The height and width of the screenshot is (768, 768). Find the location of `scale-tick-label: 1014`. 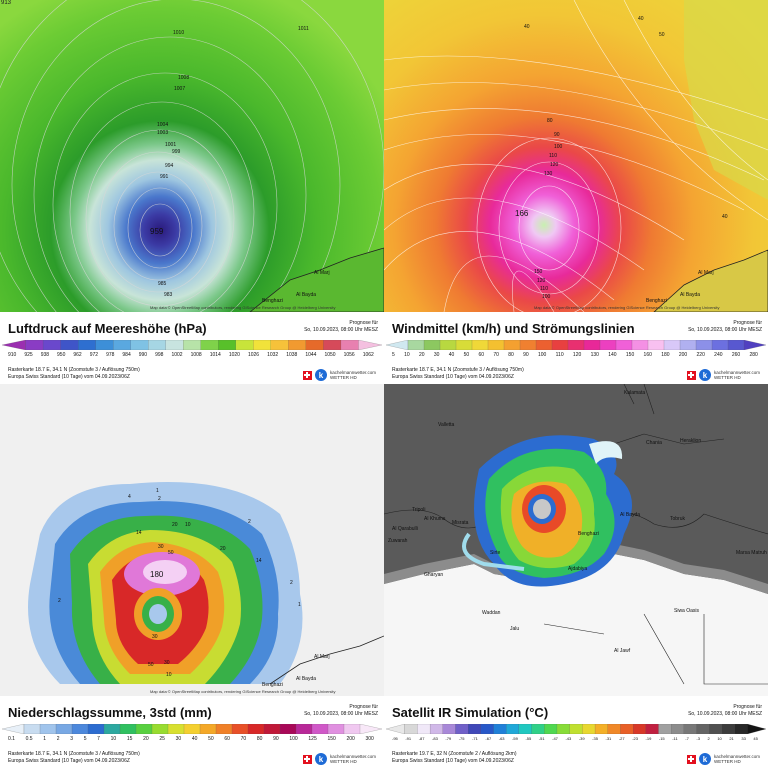

scale-tick-label: 1014 is located at coordinates (215, 355).